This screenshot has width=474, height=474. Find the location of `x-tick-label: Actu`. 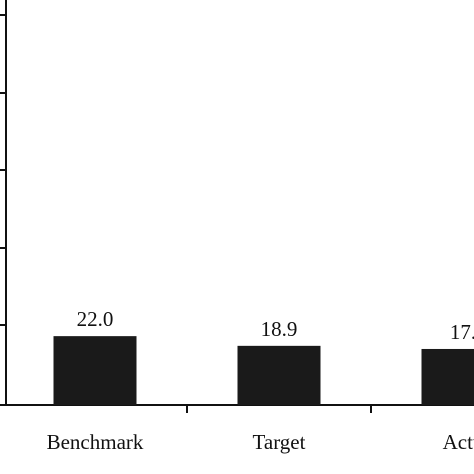

x-tick-label: Actu is located at coordinates (458, 442).